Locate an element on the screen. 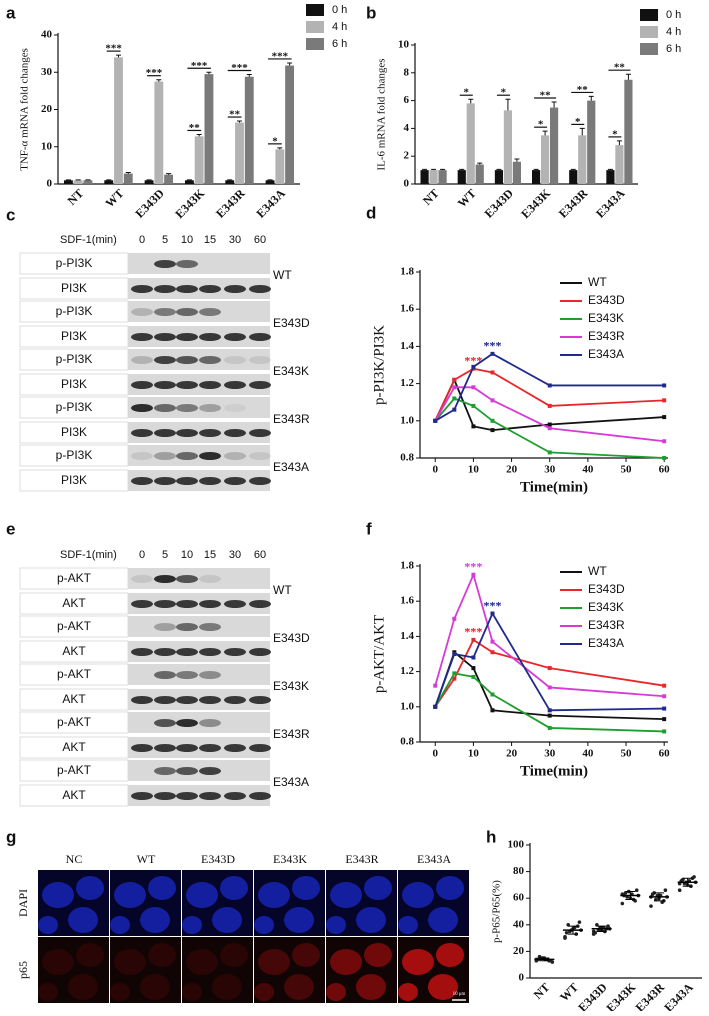  y-axis-label: p-AKT/AKT is located at coordinates (379, 654).